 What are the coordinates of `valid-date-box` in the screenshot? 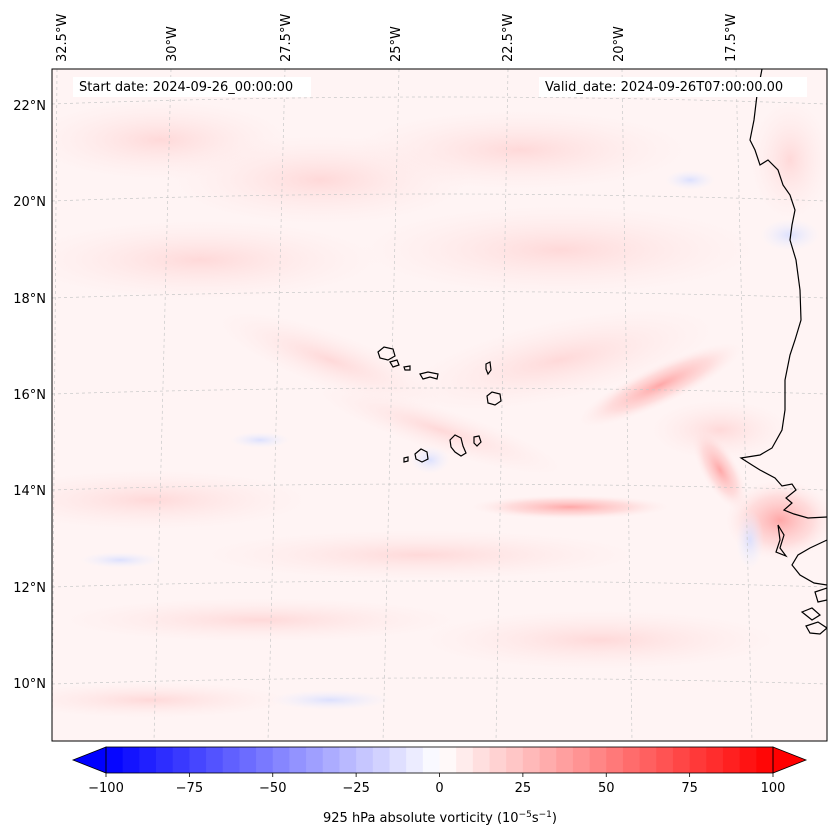 It's located at (673, 87).